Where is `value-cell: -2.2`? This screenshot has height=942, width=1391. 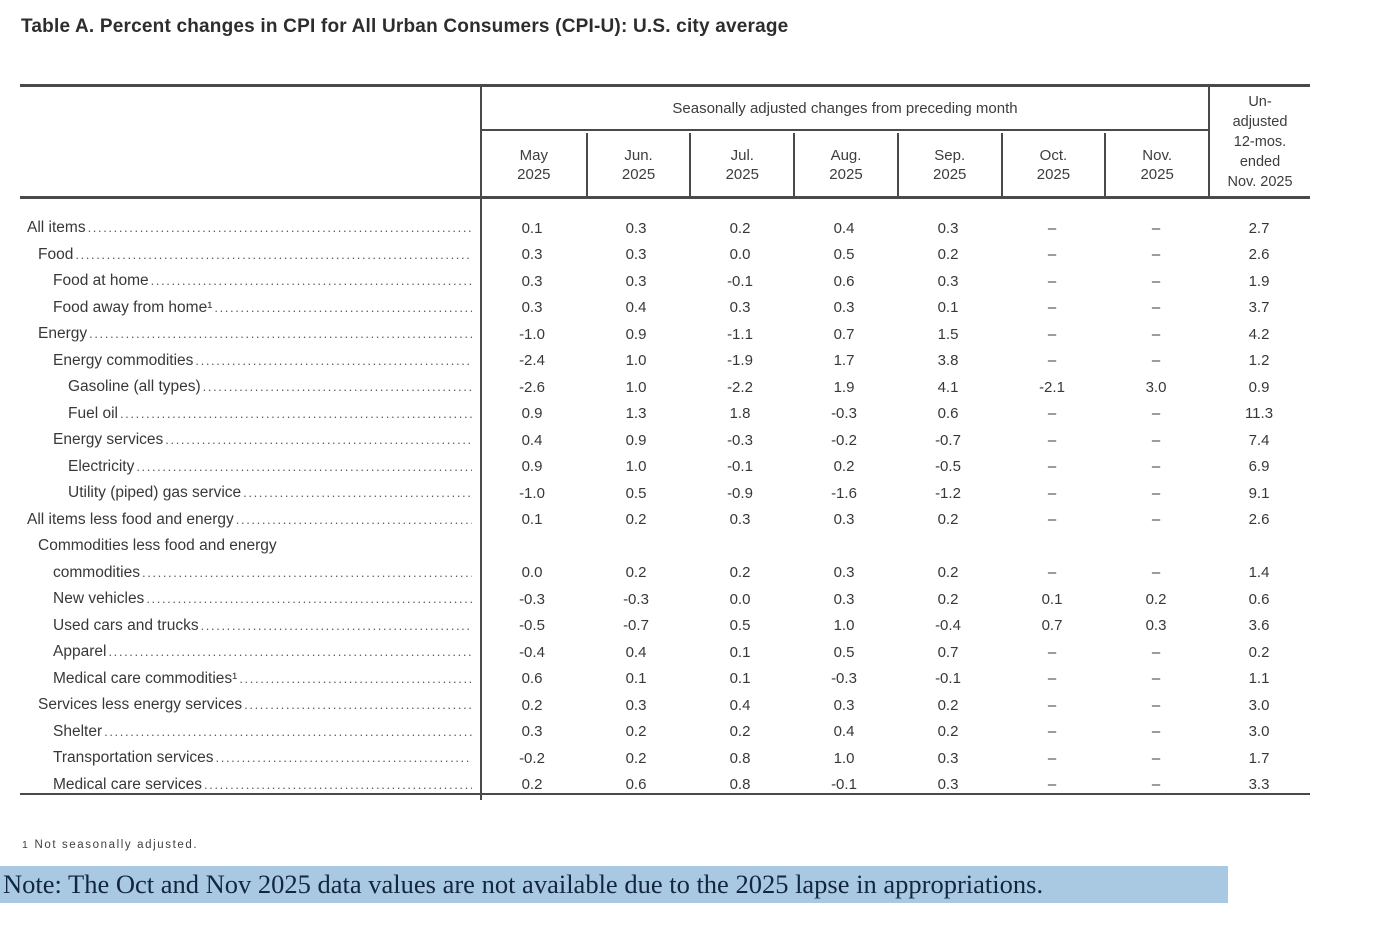 value-cell: -2.2 is located at coordinates (740, 387).